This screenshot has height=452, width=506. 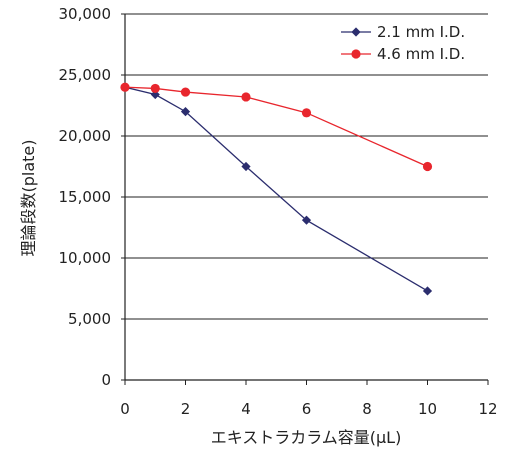 What do you see at coordinates (85, 136) in the screenshot?
I see `y-tick-label: 20,000` at bounding box center [85, 136].